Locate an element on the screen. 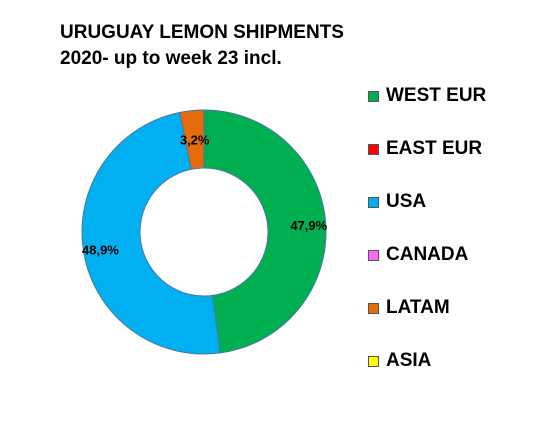 The image size is (551, 427). data-label-usa: 48,9% is located at coordinates (100, 249).